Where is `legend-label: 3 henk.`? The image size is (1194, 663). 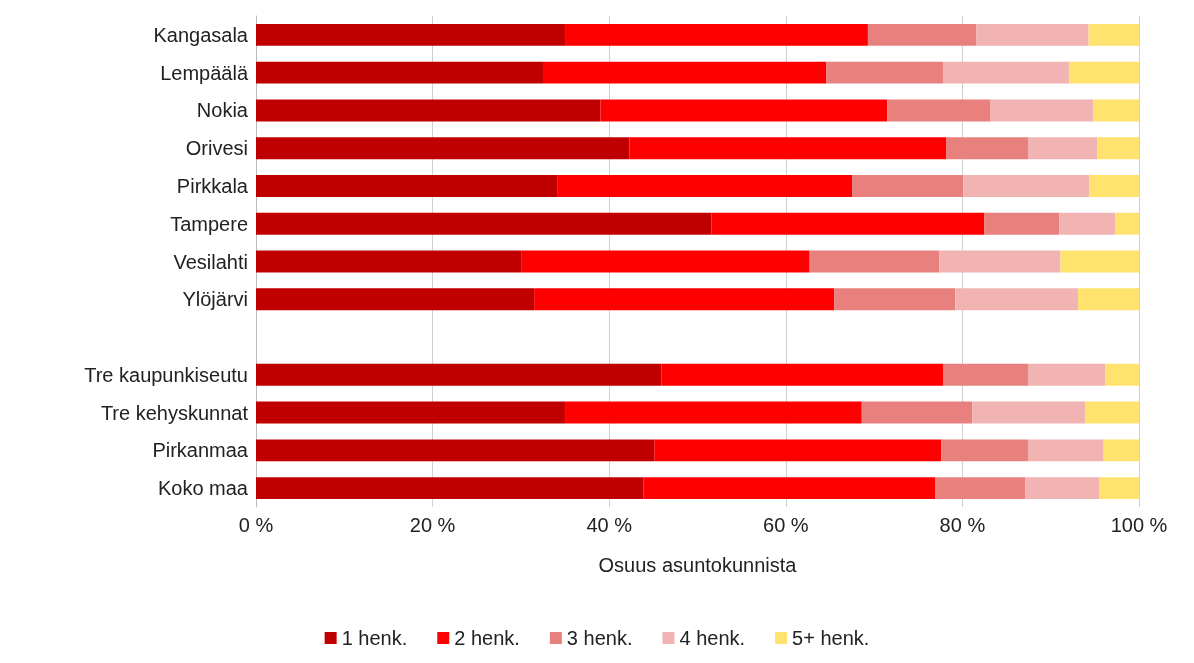
legend-label: 3 henk. is located at coordinates (599, 638).